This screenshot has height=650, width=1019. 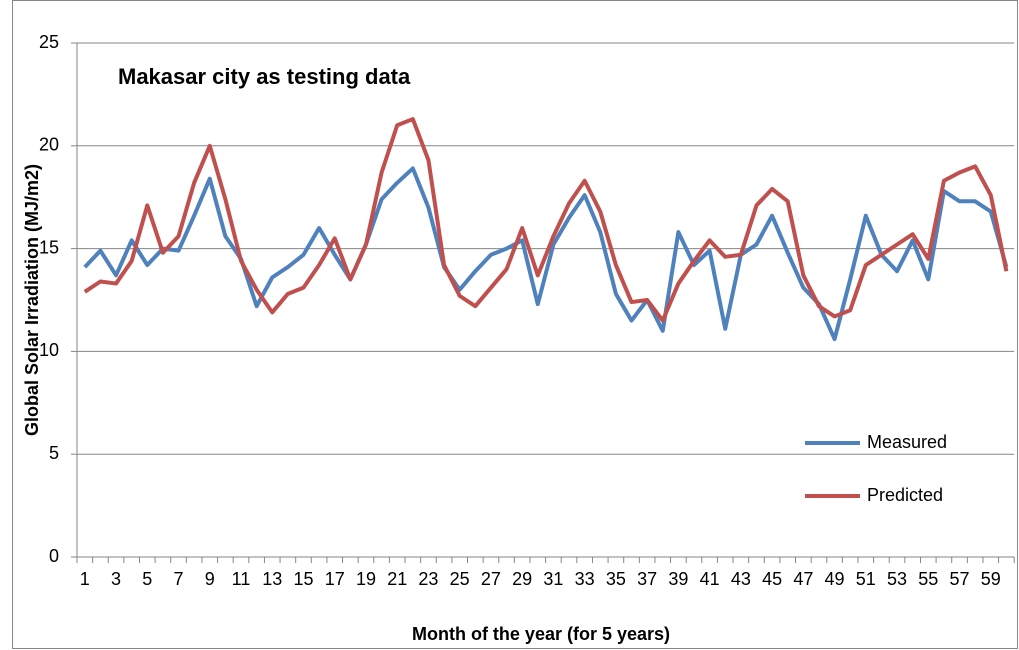 What do you see at coordinates (397, 579) in the screenshot?
I see `x-tick-label: 21` at bounding box center [397, 579].